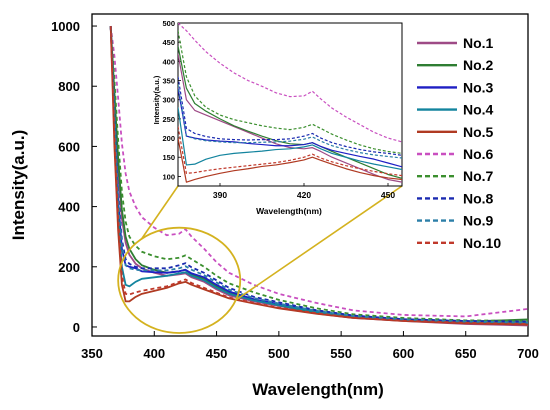 This screenshot has width=550, height=410. I want to click on legend-label: No.8, so click(478, 198).